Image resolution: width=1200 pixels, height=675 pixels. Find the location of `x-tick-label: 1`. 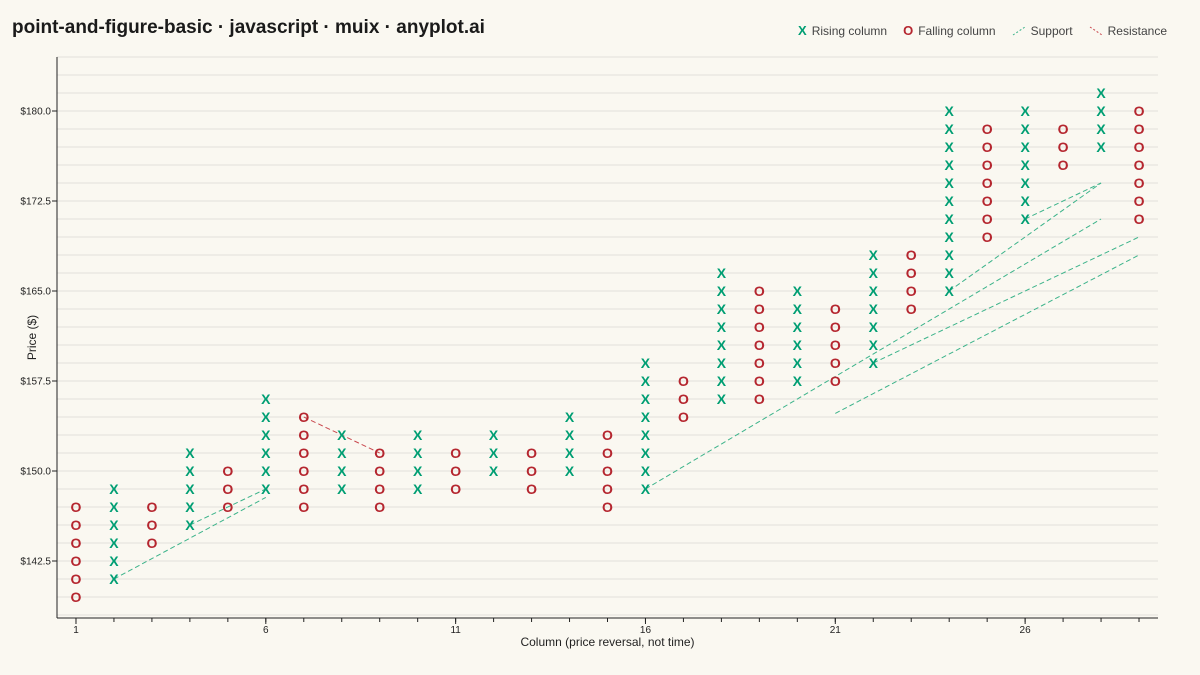

x-tick-label: 1 is located at coordinates (76, 630).